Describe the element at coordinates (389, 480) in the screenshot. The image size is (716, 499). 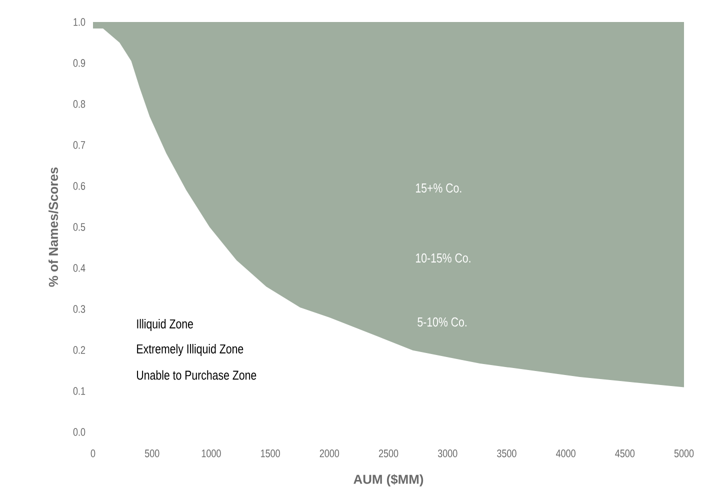
I see `x-axis-title: AUM ($MM)` at that location.